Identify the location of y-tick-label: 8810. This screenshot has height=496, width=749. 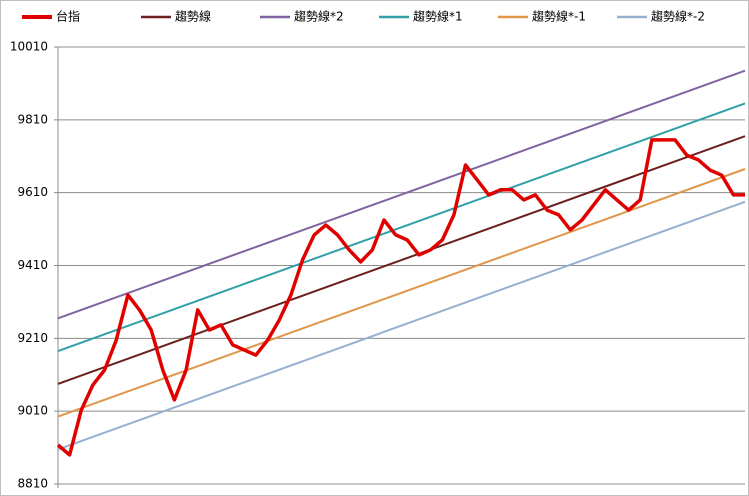
(32, 484).